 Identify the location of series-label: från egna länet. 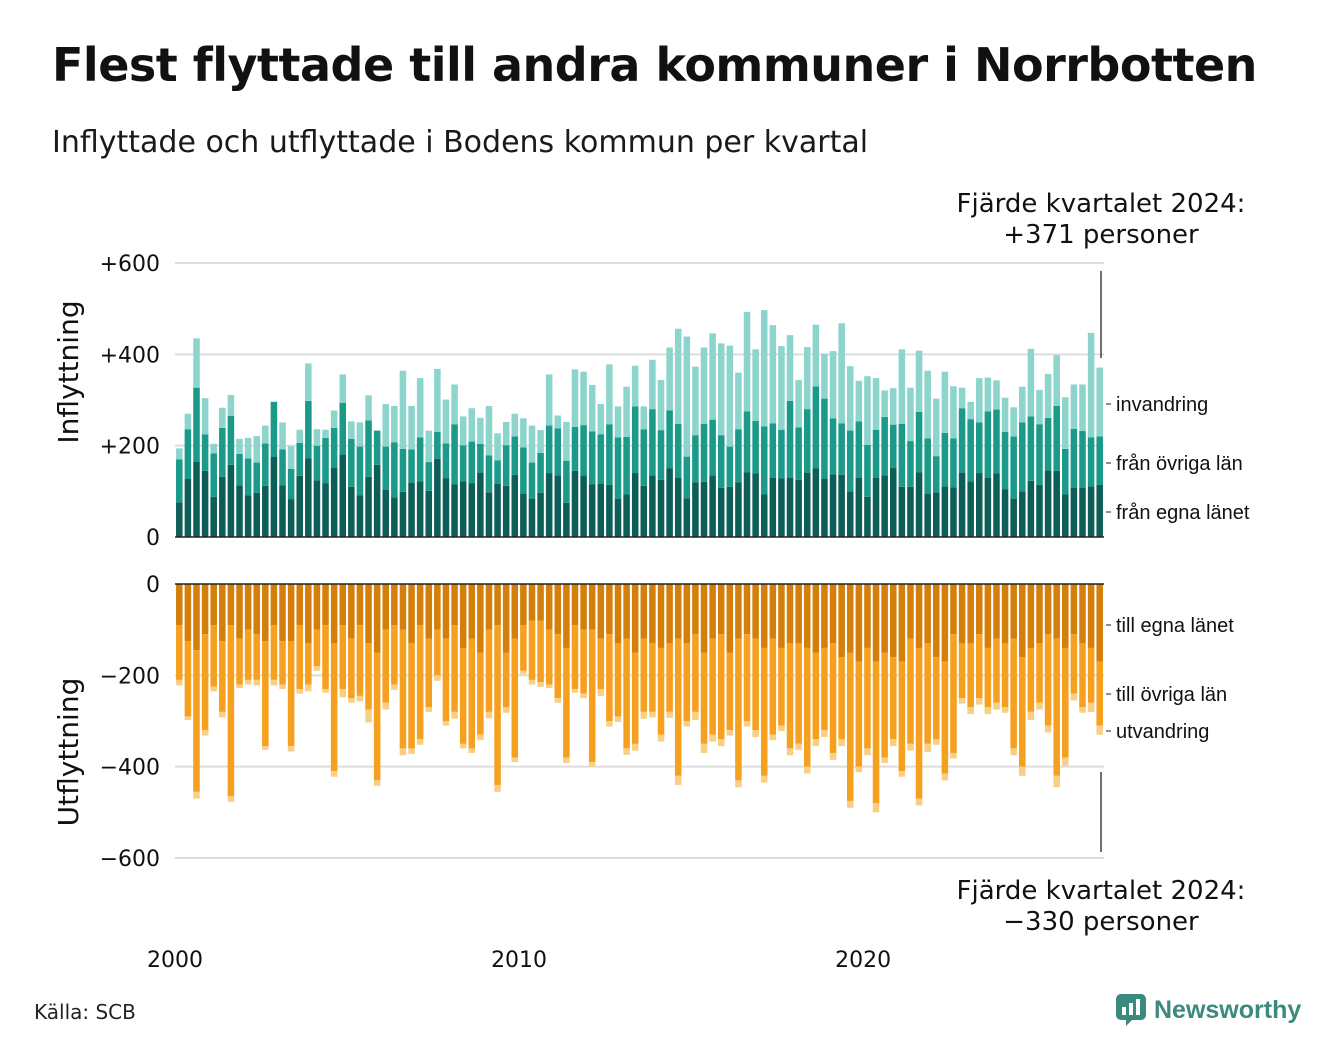
(1183, 513).